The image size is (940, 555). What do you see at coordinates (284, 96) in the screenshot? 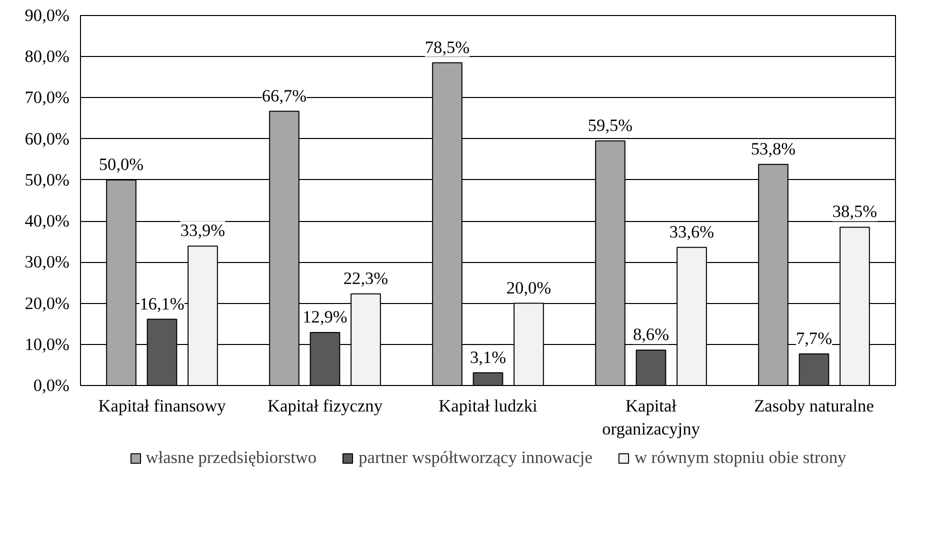
I see `data-label: 66,7%` at bounding box center [284, 96].